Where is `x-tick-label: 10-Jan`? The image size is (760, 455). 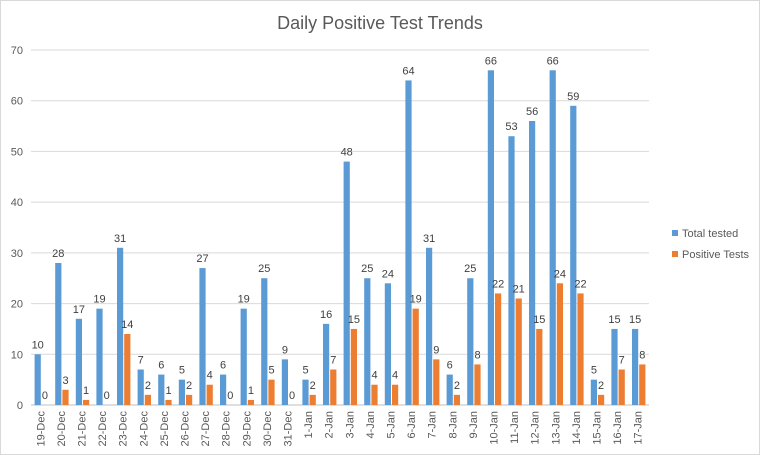
x-tick-label: 10-Jan is located at coordinates (495, 428).